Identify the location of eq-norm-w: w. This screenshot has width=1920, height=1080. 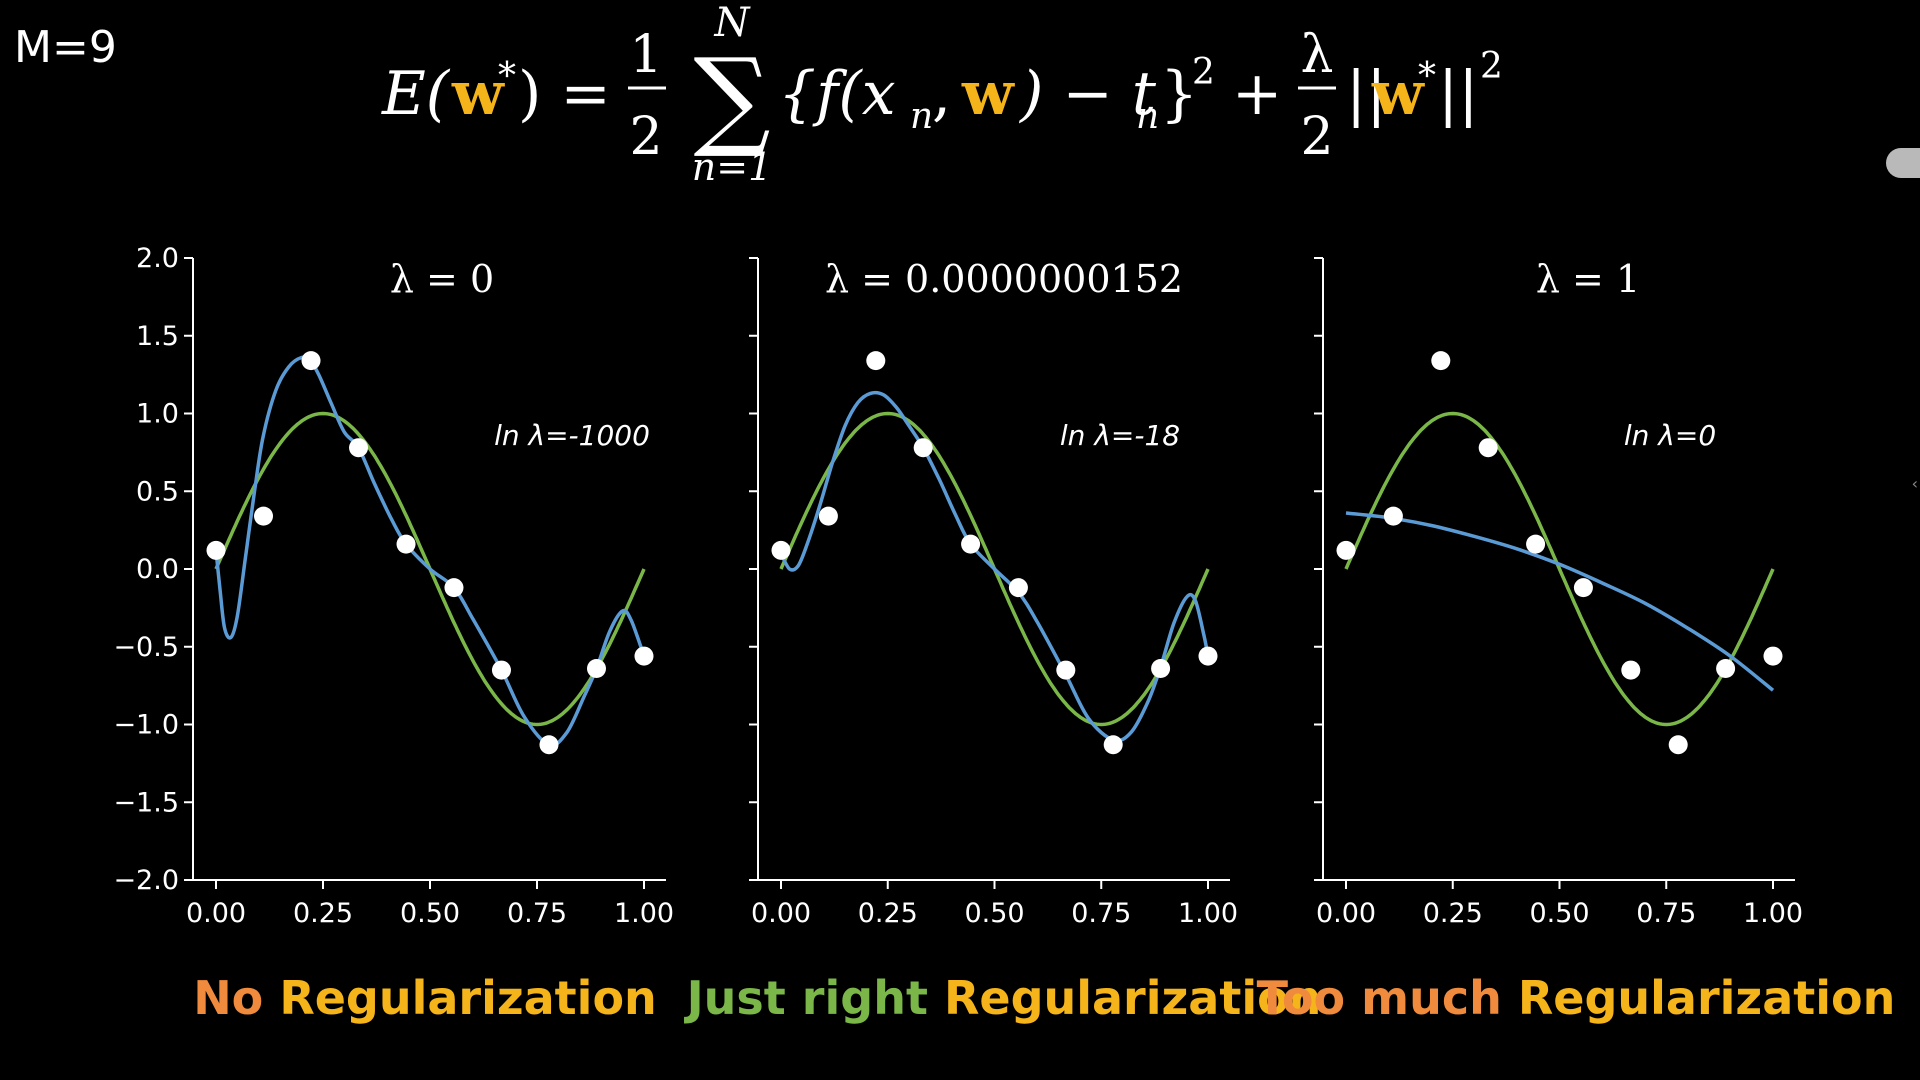
(1398, 94).